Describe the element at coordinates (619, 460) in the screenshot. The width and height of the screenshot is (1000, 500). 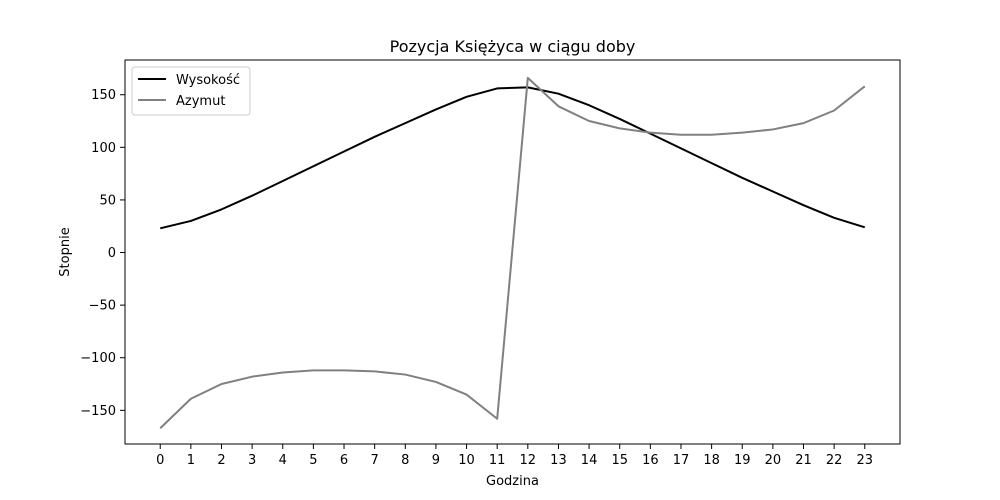
I see `x-tick-label: 15` at that location.